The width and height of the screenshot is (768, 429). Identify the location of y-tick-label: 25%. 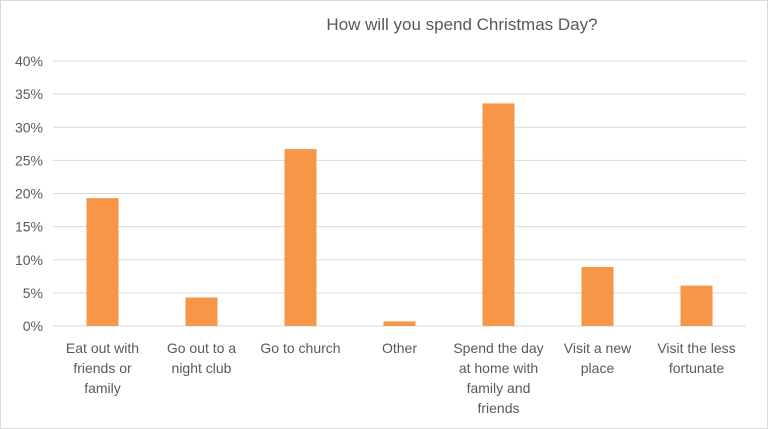
(29, 160).